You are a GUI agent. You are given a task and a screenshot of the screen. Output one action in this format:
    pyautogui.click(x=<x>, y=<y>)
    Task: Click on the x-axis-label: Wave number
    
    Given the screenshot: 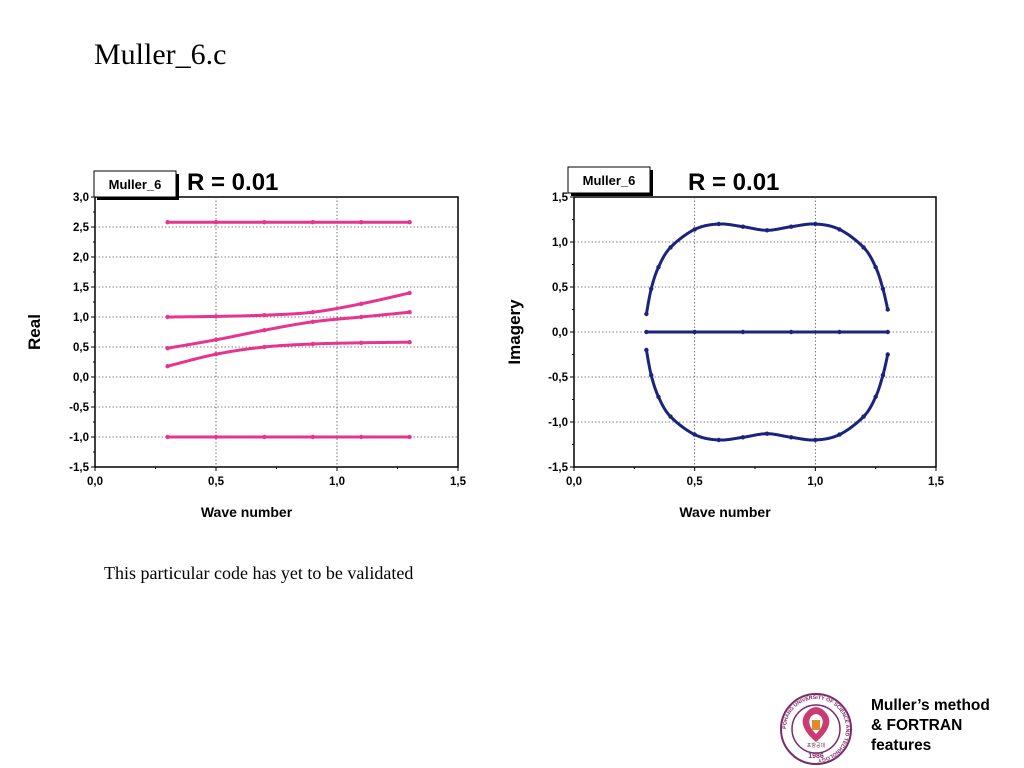 What is the action you would take?
    pyautogui.click(x=247, y=512)
    